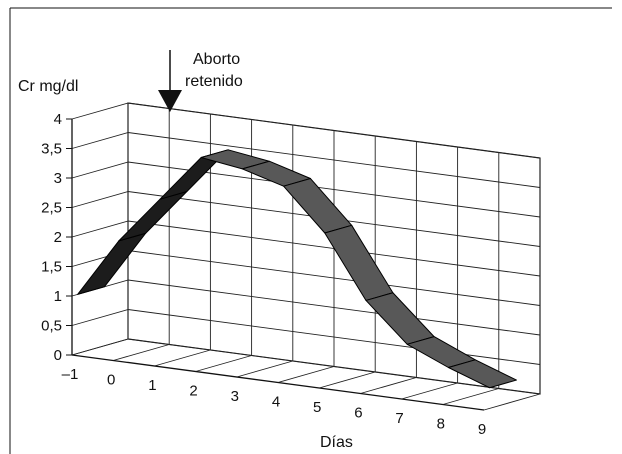  Describe the element at coordinates (152, 385) in the screenshot. I see `x-tick-label: 1` at that location.